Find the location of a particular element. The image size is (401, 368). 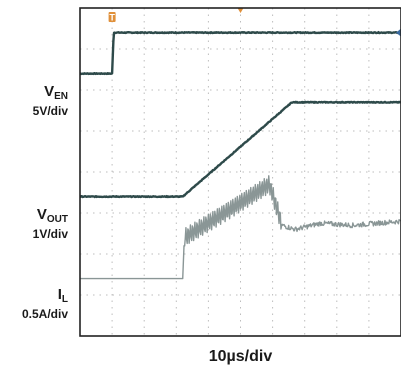

channel-subscript: EN is located at coordinates (61, 96).